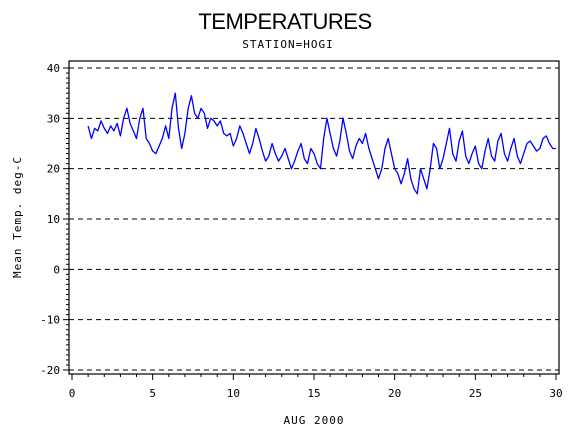 Image resolution: width=570 pixels, height=430 pixels. What do you see at coordinates (72, 393) in the screenshot?
I see `x-tick-label: 0` at bounding box center [72, 393].